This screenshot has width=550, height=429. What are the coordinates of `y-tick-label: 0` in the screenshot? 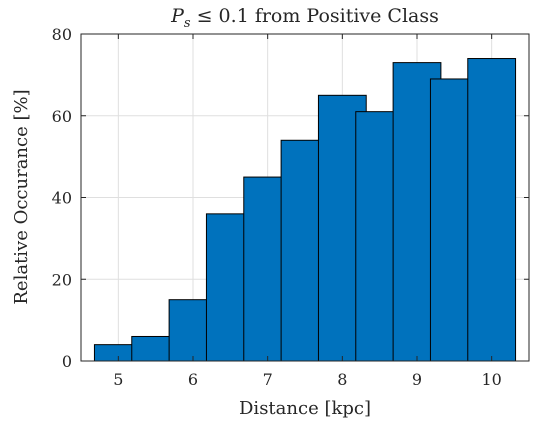 It's located at (67, 361).